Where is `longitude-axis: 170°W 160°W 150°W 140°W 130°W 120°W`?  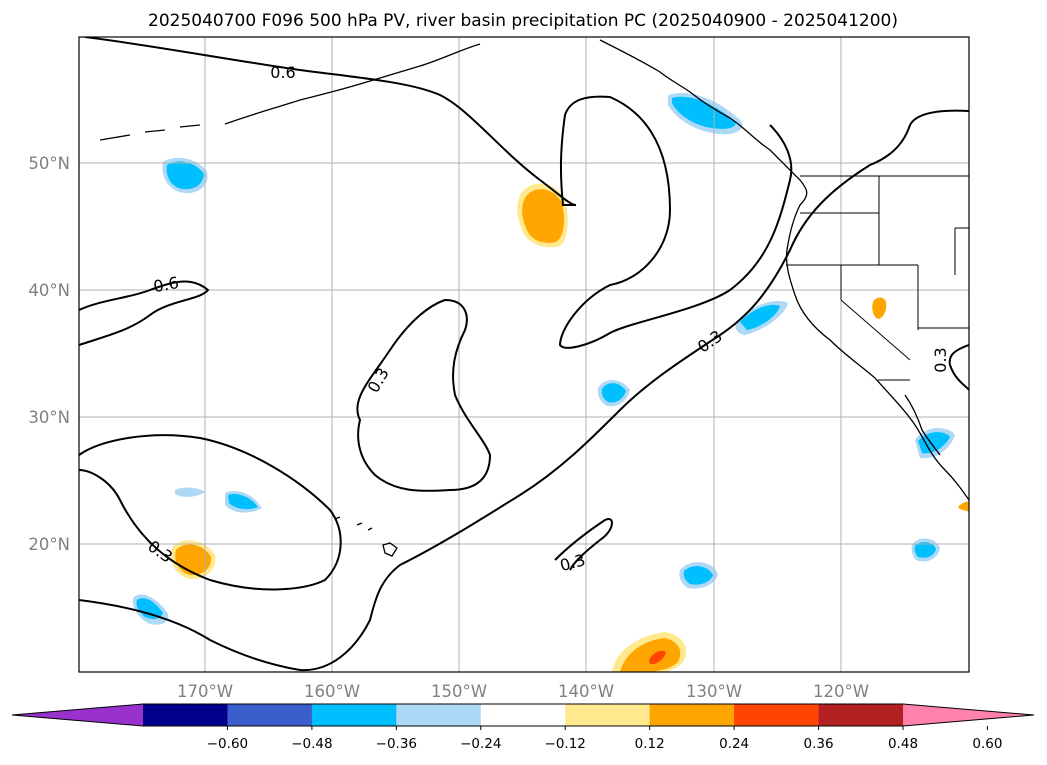
longitude-axis: 170°W 160°W 150°W 140°W 130°W 120°W is located at coordinates (523, 691).